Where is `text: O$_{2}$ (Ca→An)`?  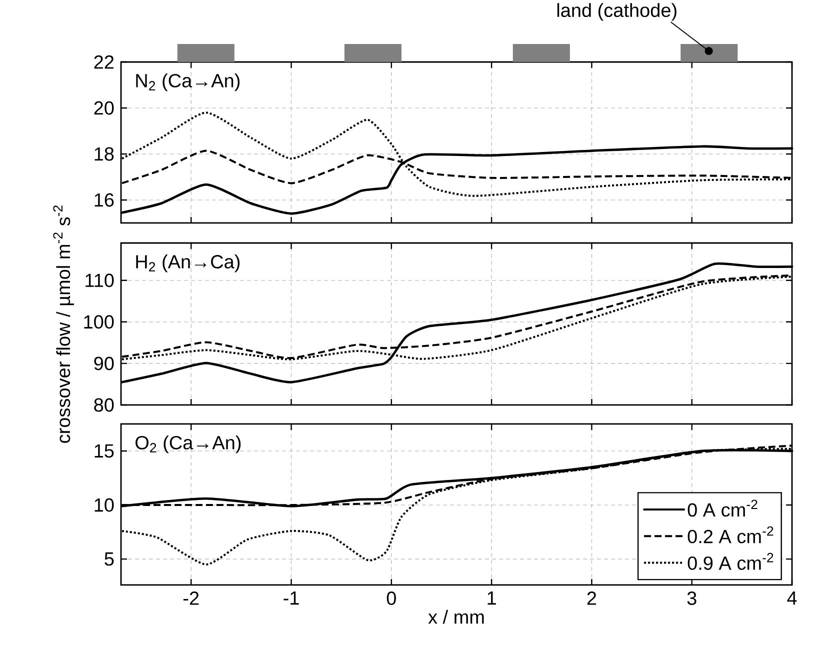 text: O$_{2}$ (Ca→An) is located at coordinates (188, 444).